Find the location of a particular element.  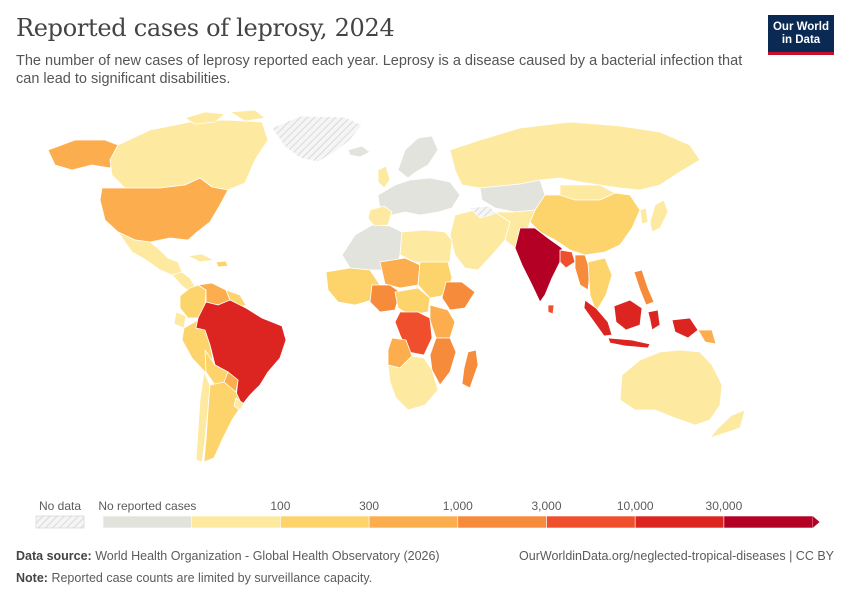

logo-line-1: Our World is located at coordinates (800, 26).